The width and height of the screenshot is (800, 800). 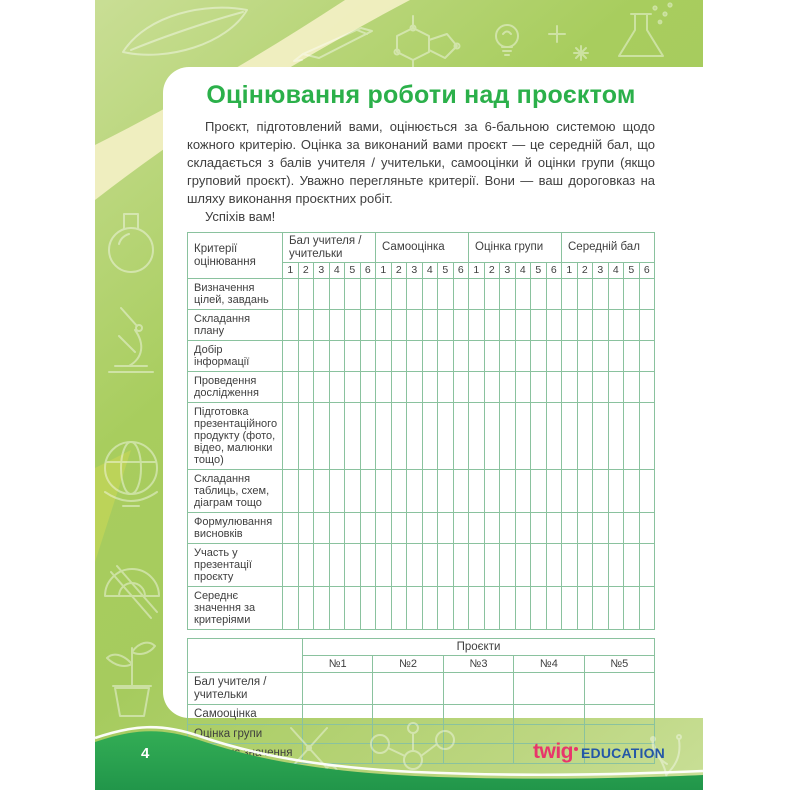 I want to click on project-cell, so click(x=549, y=688).